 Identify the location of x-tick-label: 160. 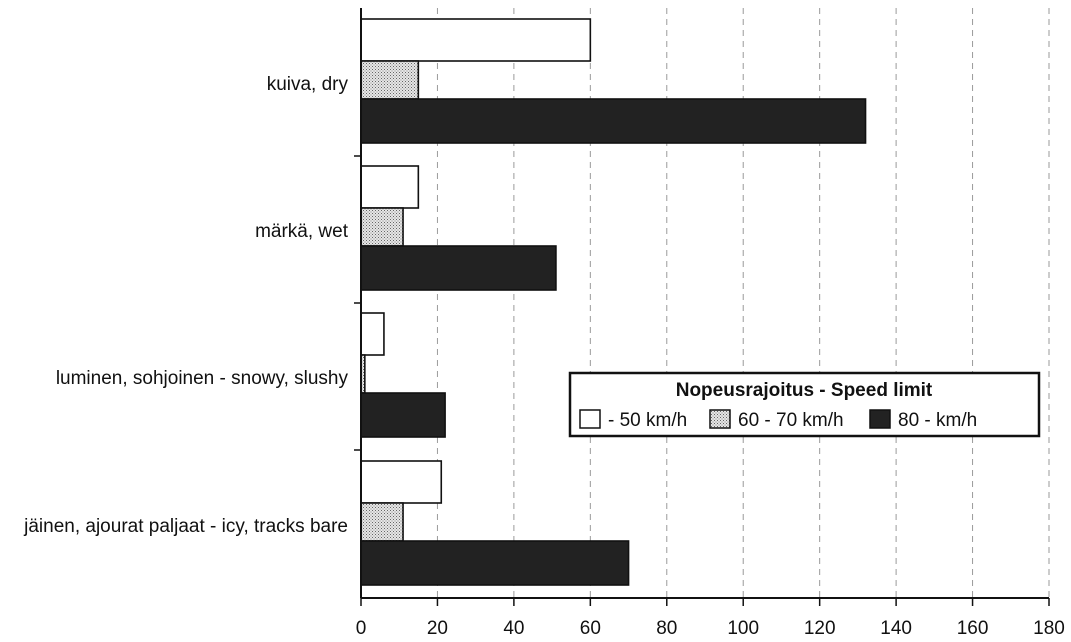
(973, 628).